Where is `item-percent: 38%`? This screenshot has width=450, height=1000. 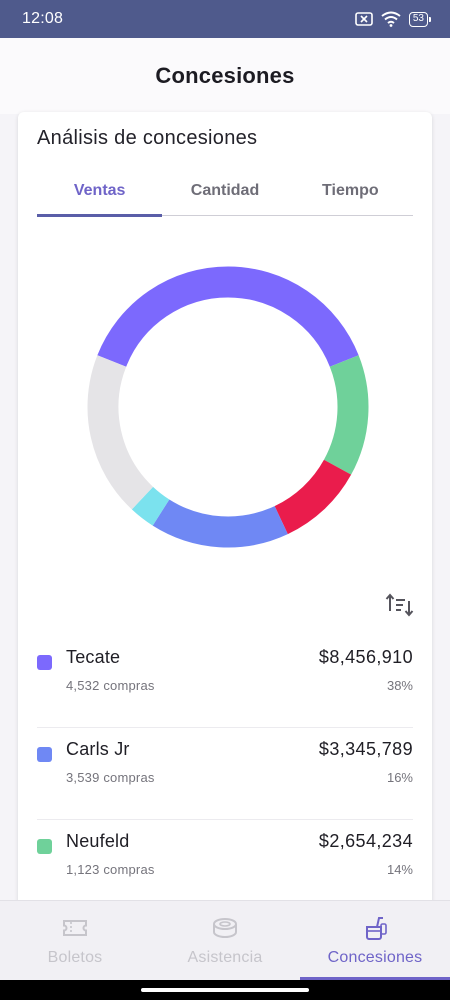 item-percent: 38% is located at coordinates (399, 685).